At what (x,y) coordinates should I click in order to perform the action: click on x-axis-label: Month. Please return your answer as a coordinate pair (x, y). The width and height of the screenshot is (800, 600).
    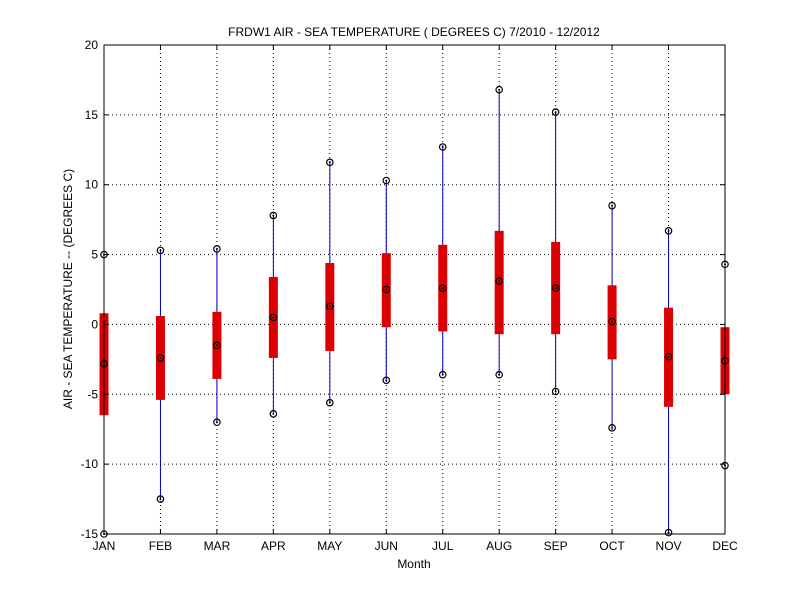
    Looking at the image, I should click on (413, 564).